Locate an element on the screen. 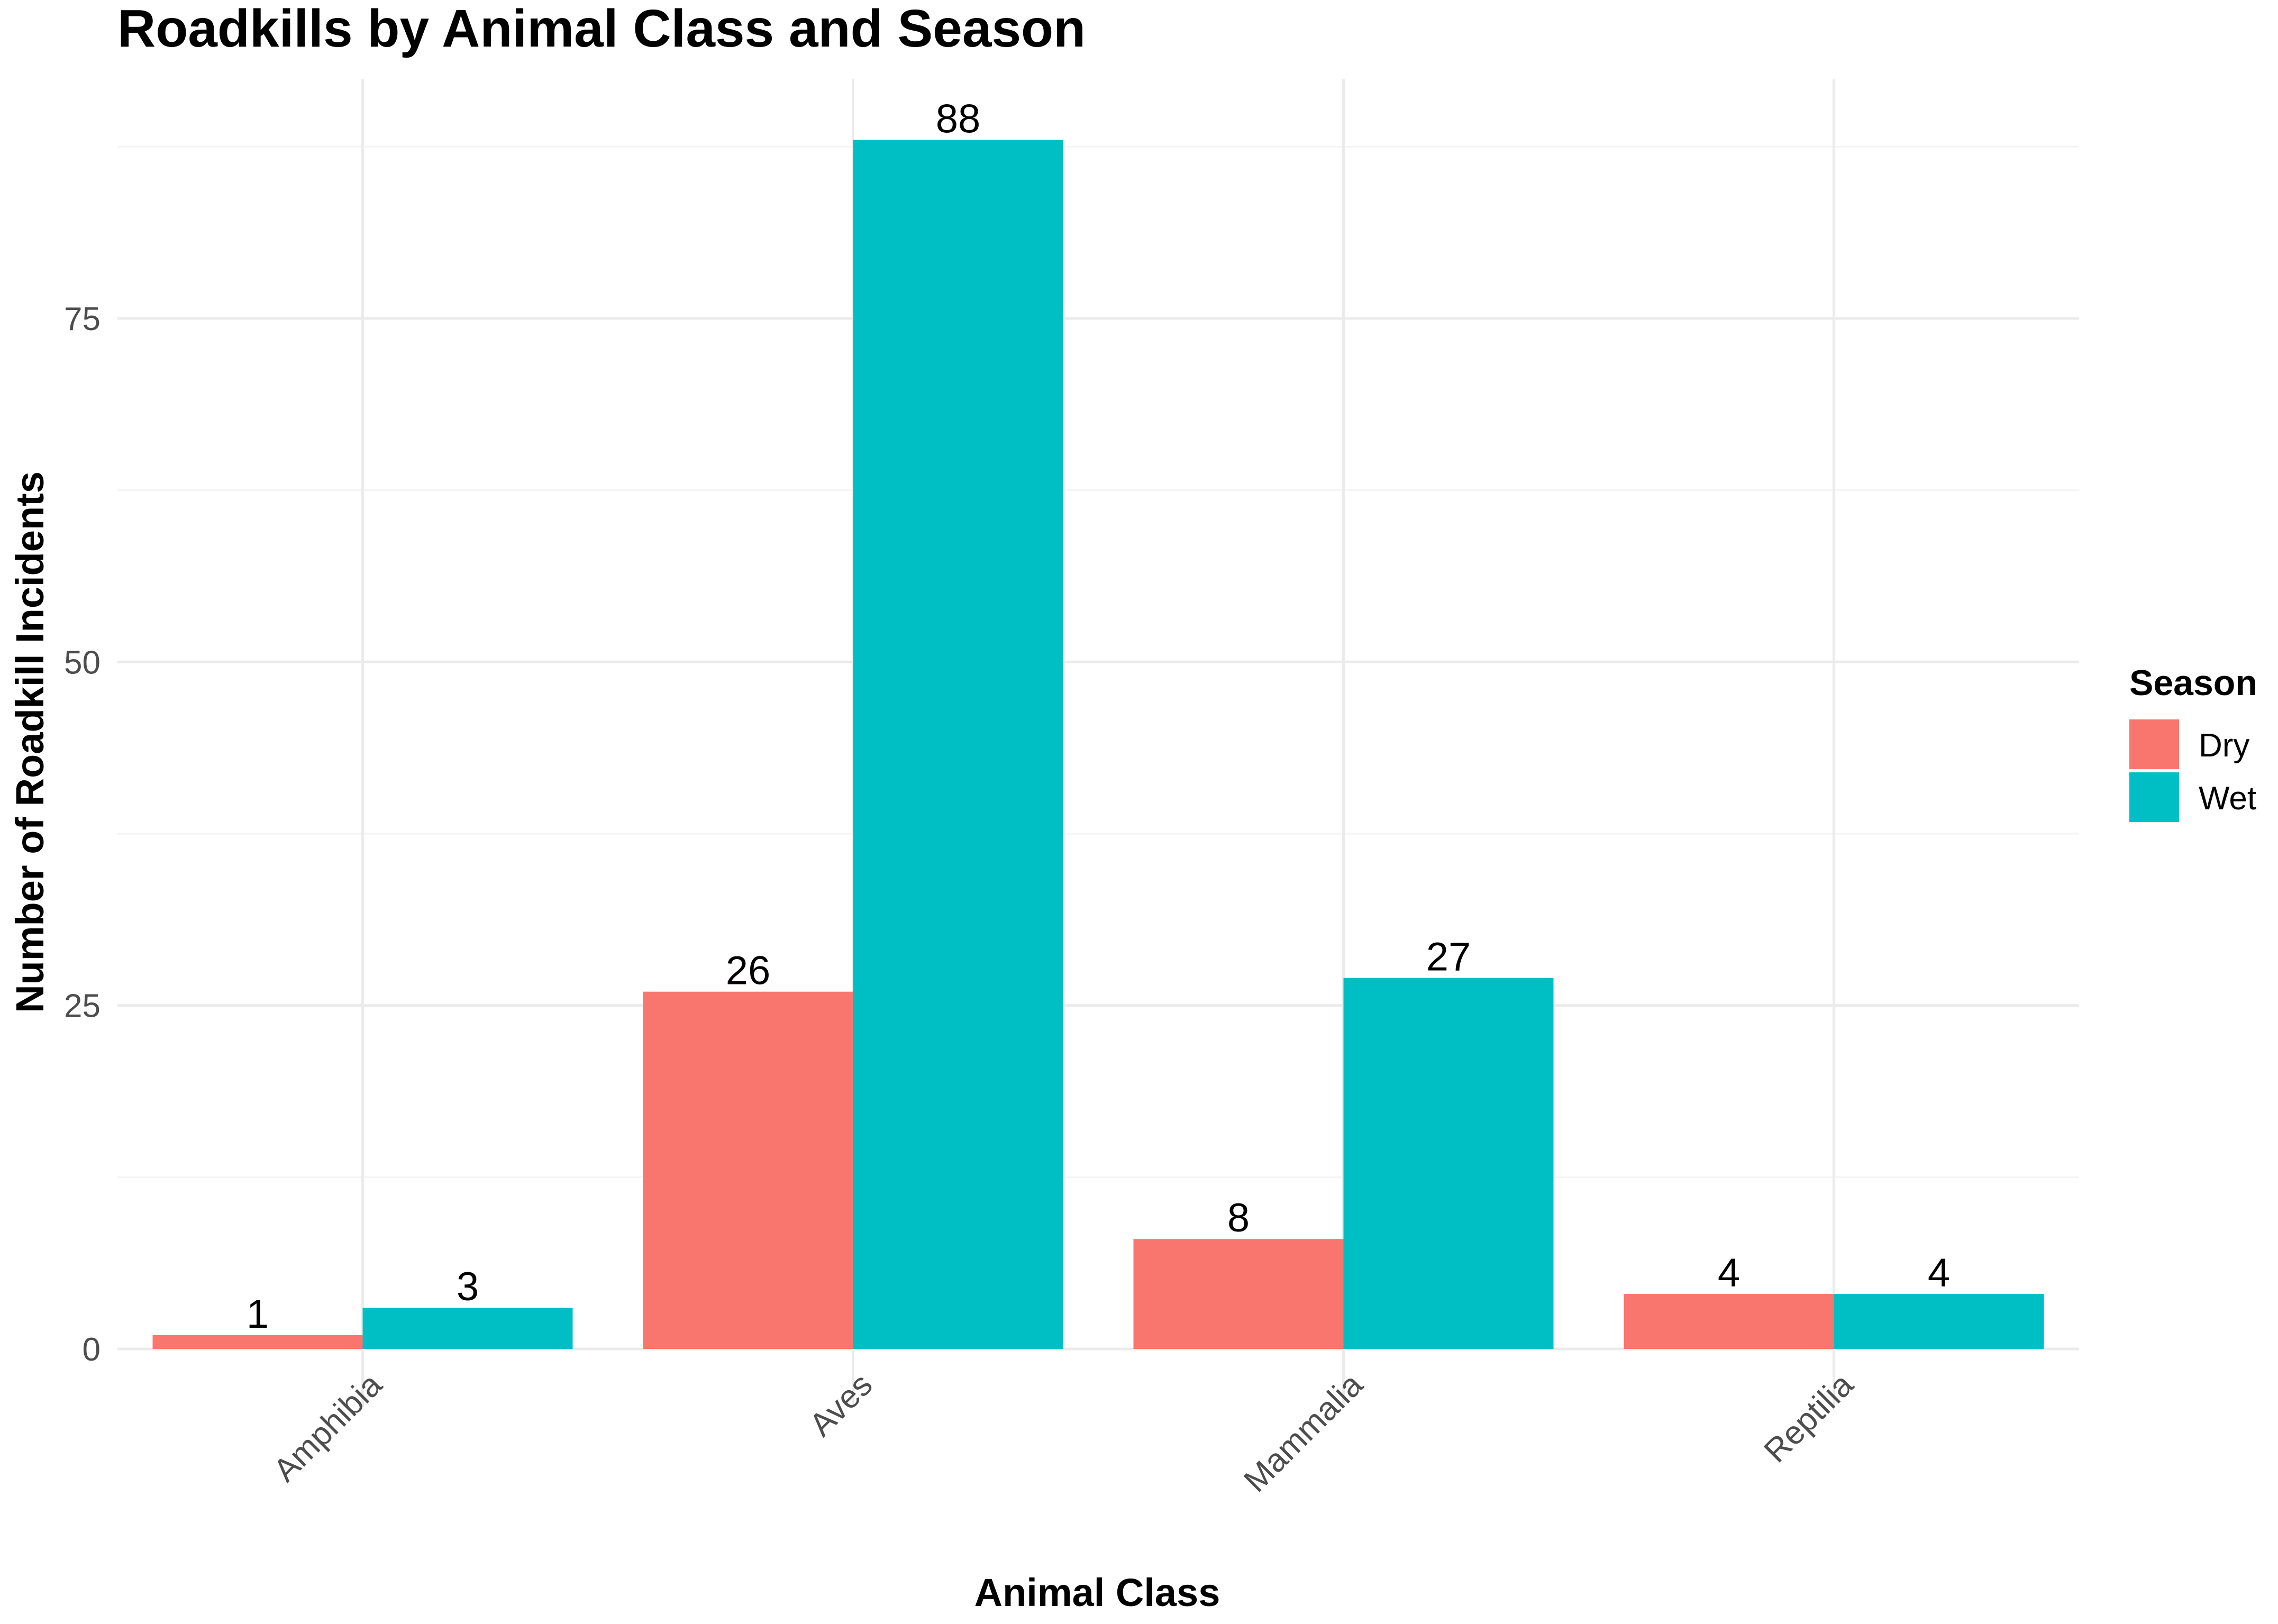 The width and height of the screenshot is (2278, 1624). chart-title: Roadkills by Animal Class and Season is located at coordinates (602, 29).